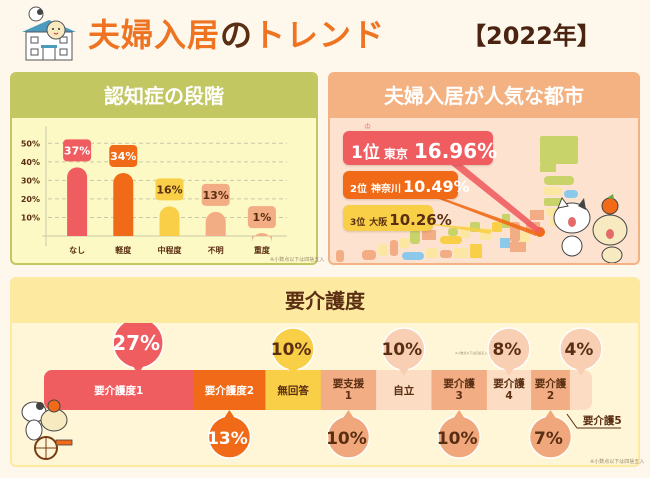 This screenshot has height=478, width=650. Describe the element at coordinates (227, 439) in the screenshot. I see `percent-label: 13%` at that location.